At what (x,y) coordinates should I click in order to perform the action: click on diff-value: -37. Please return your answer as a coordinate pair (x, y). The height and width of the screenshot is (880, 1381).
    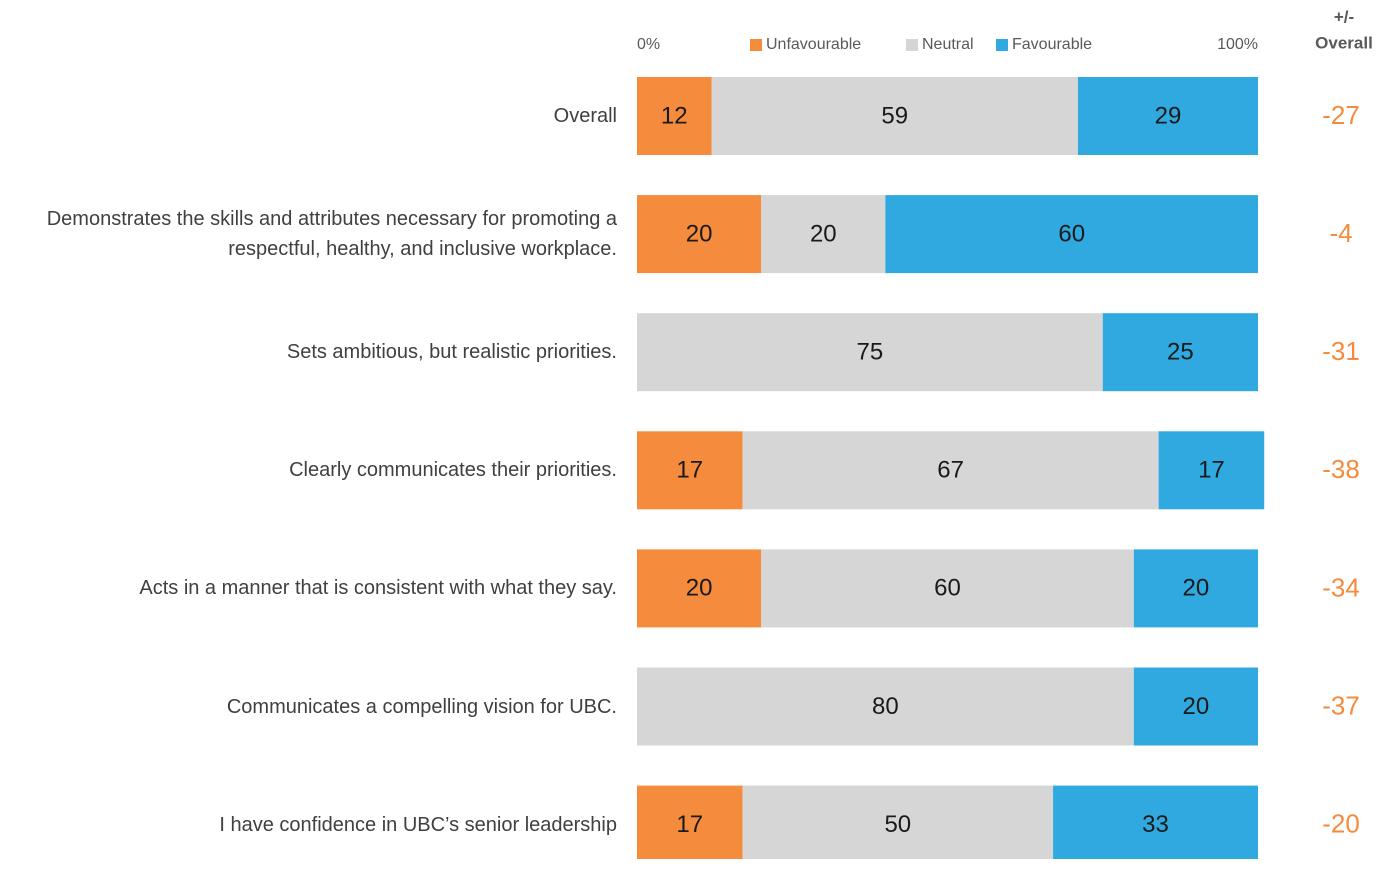
    Looking at the image, I should click on (1341, 705).